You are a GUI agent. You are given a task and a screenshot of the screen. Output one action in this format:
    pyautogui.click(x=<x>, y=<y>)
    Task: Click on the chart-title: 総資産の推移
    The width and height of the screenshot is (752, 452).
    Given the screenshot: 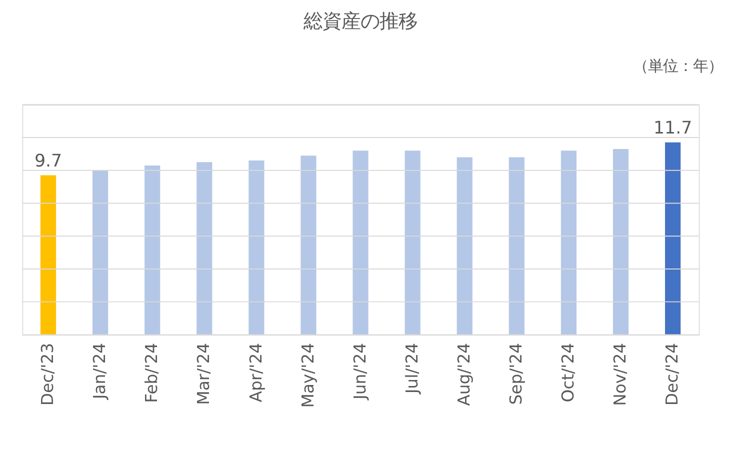 What is the action you would take?
    pyautogui.click(x=360, y=20)
    